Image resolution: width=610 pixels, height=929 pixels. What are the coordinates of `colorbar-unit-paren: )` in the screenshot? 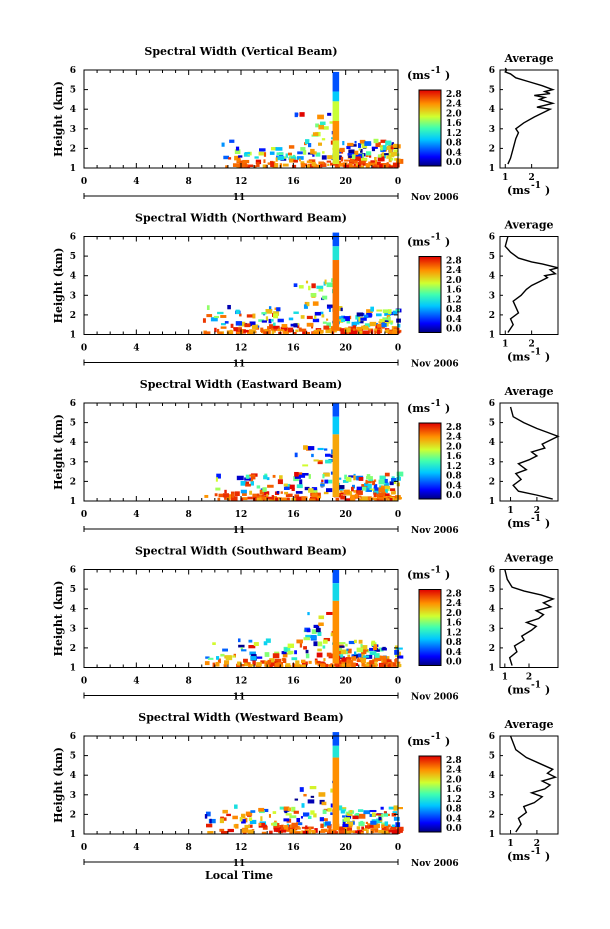 It's located at (447, 408).